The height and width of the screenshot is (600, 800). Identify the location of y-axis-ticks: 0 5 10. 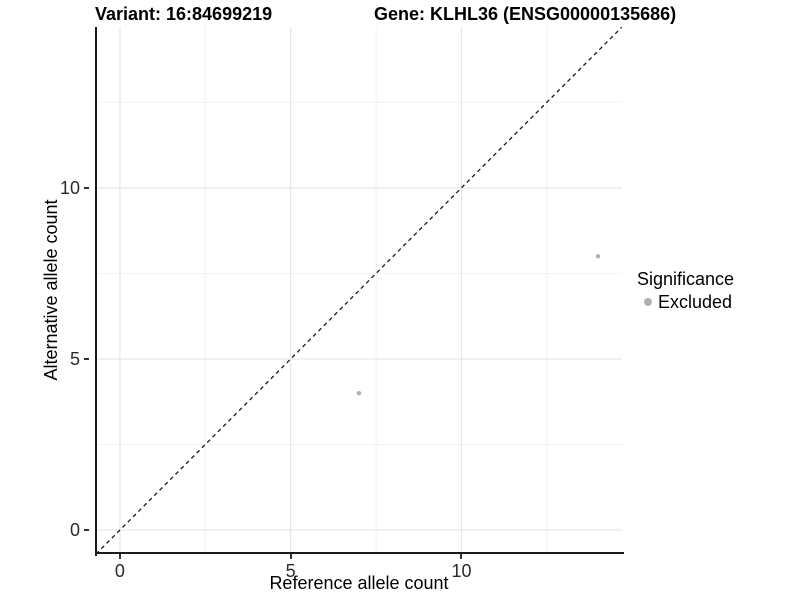
(45, 290).